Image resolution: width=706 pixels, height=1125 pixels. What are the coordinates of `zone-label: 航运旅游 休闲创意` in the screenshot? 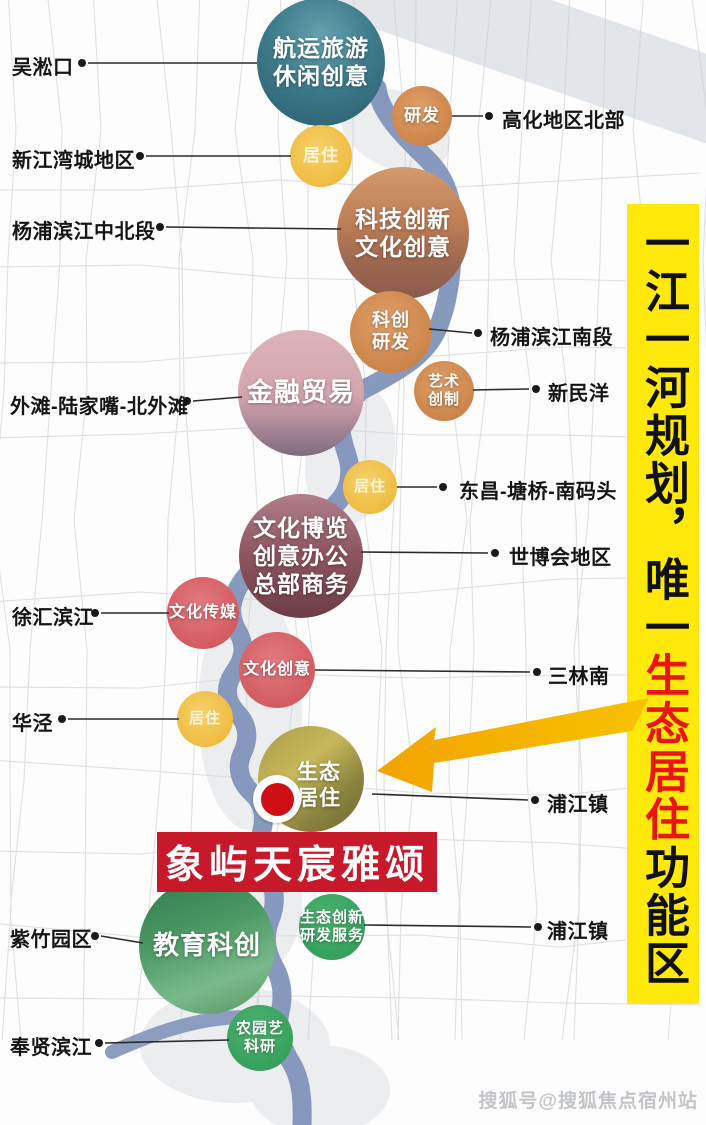 It's located at (321, 61).